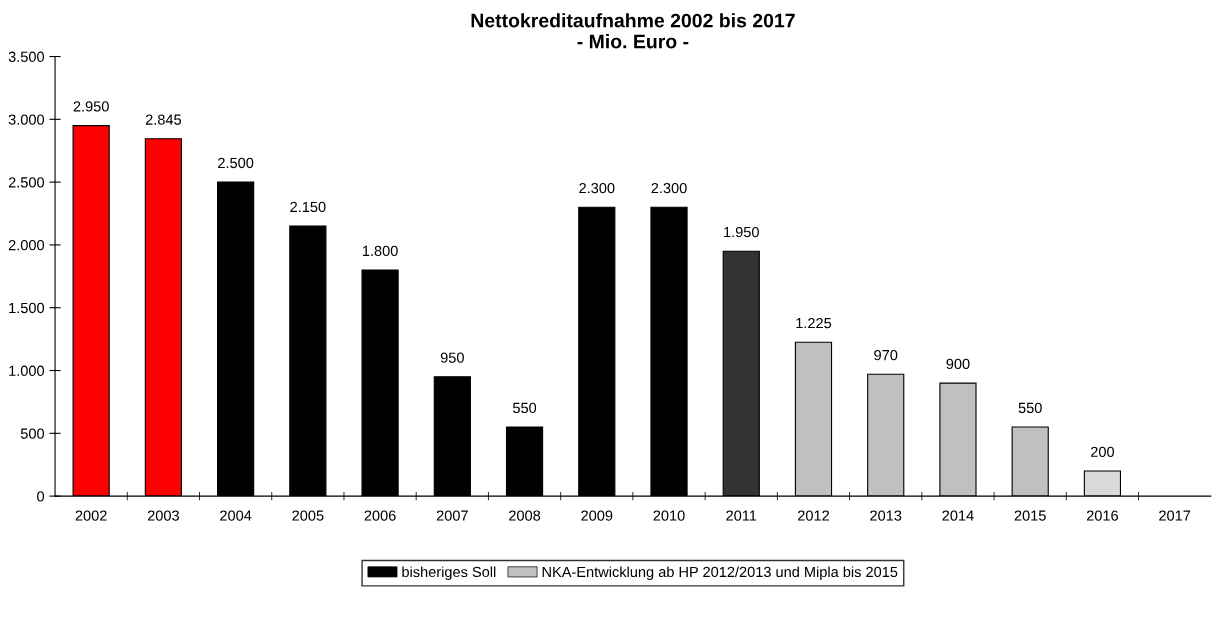  Describe the element at coordinates (41, 496) in the screenshot. I see `y-tick-label: 0` at that location.